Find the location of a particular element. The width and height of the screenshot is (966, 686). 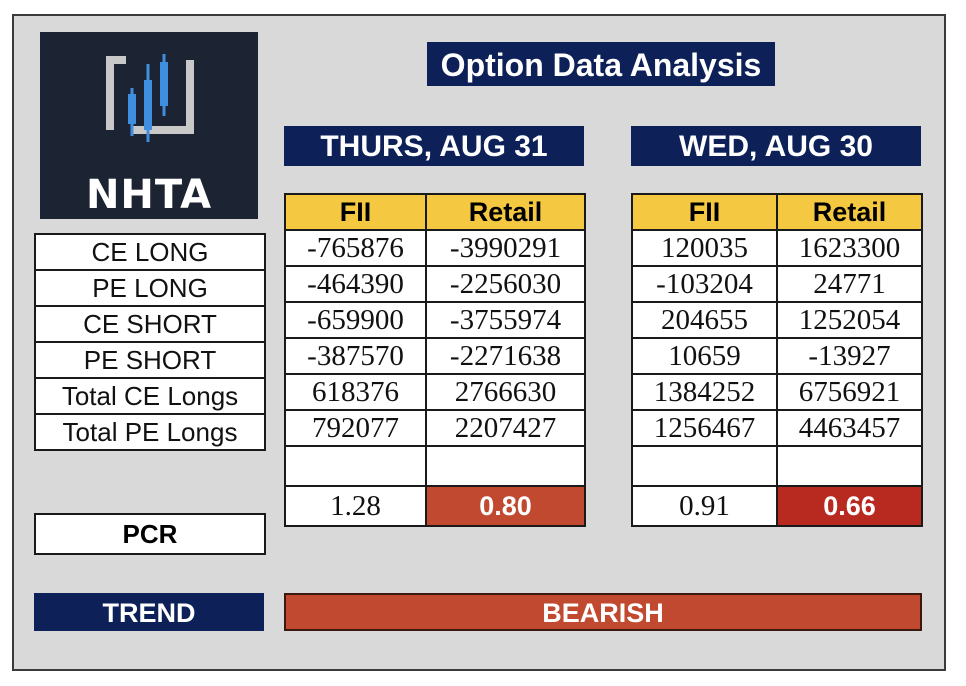

row-label: Total CE Longs is located at coordinates (150, 396).